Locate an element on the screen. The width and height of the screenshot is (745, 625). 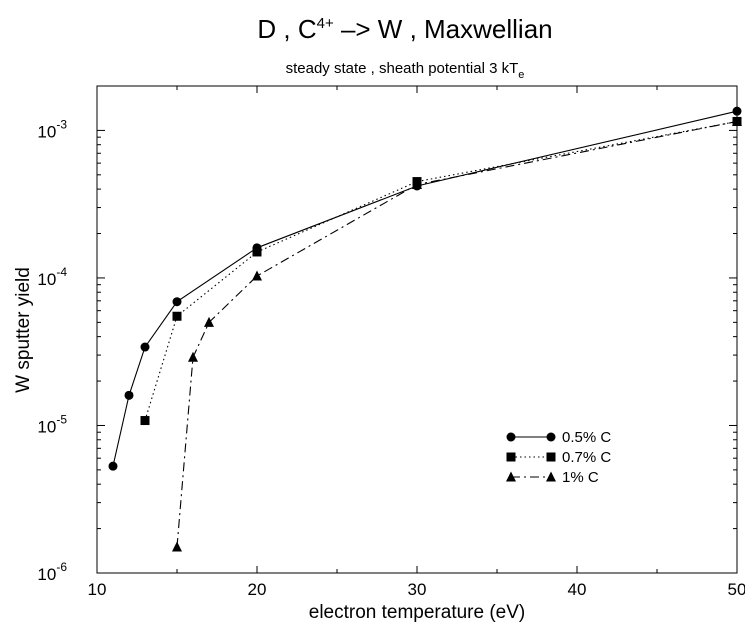
y-tick-label: 10⁻⁴ is located at coordinates (52, 277).